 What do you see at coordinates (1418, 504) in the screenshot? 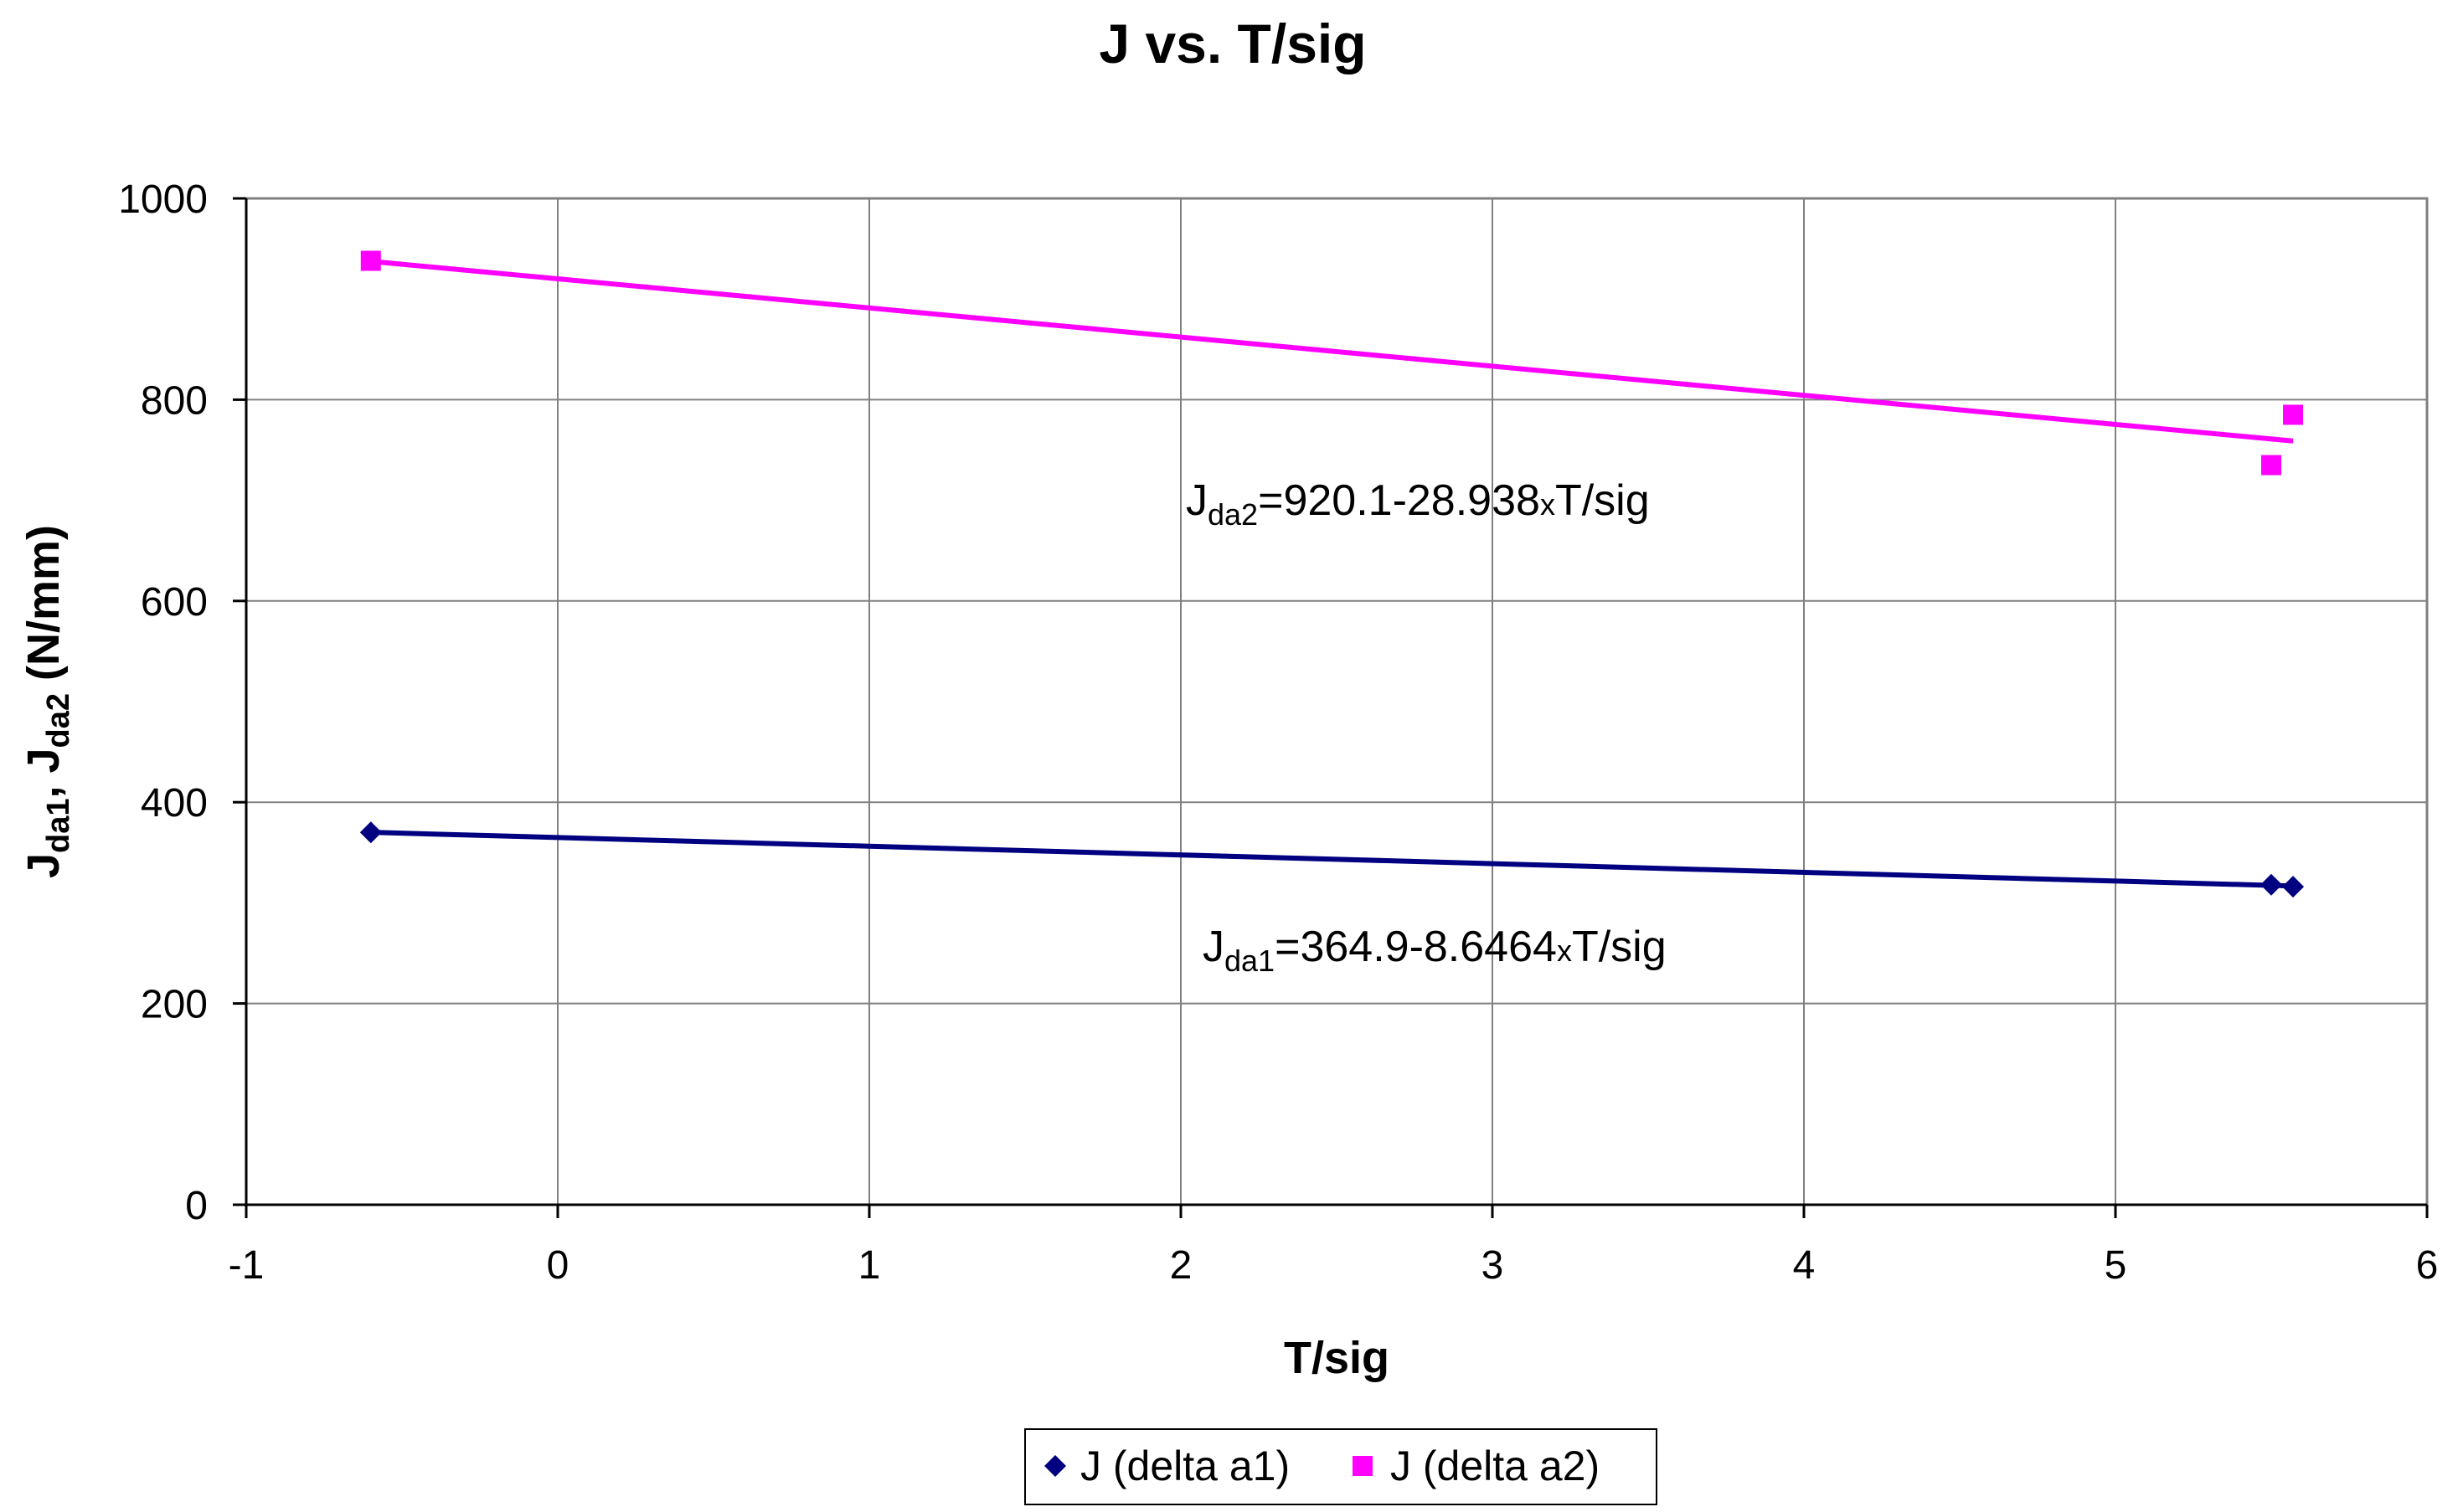
I see `equation-delta-a2: Jda2=920.1-28.938xT/sig` at bounding box center [1418, 504].